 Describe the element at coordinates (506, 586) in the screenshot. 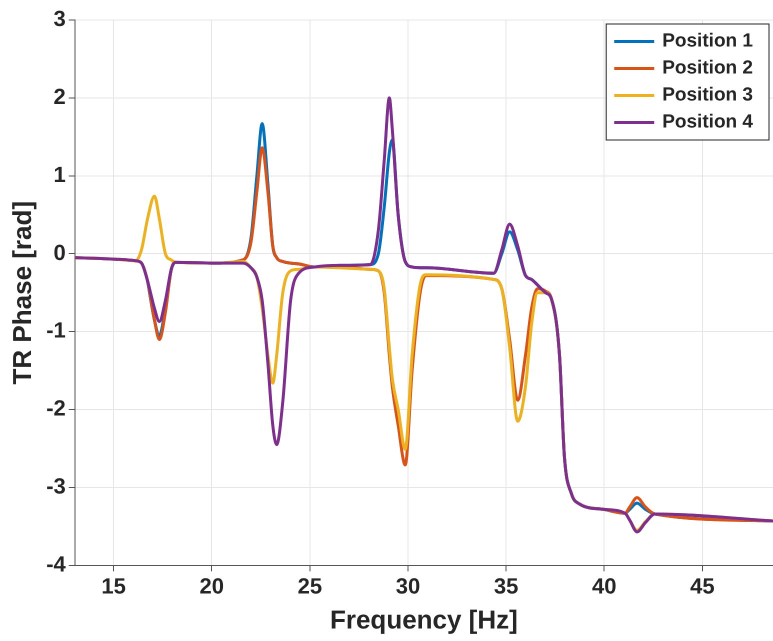

I see `x-tick-label: 35` at that location.